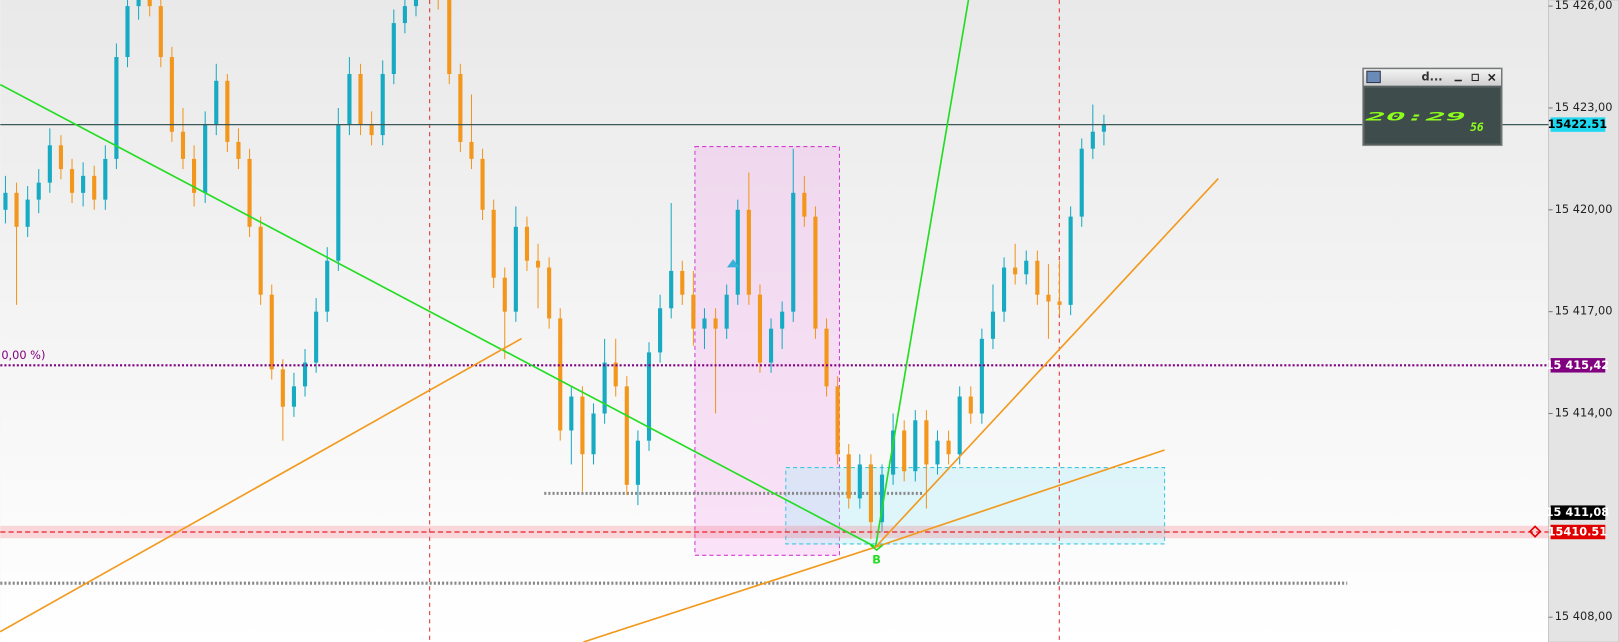 This screenshot has height=642, width=1619. I want to click on clock-display, so click(1432, 115).